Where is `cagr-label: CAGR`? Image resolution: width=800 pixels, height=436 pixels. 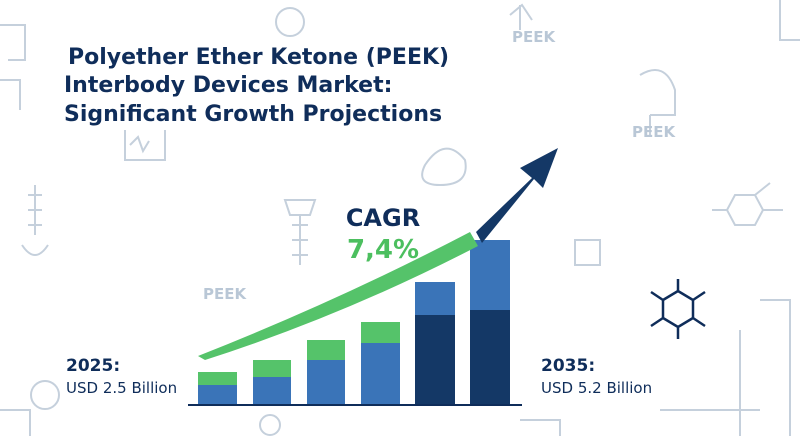
cagr-label: CAGR is located at coordinates (383, 218).